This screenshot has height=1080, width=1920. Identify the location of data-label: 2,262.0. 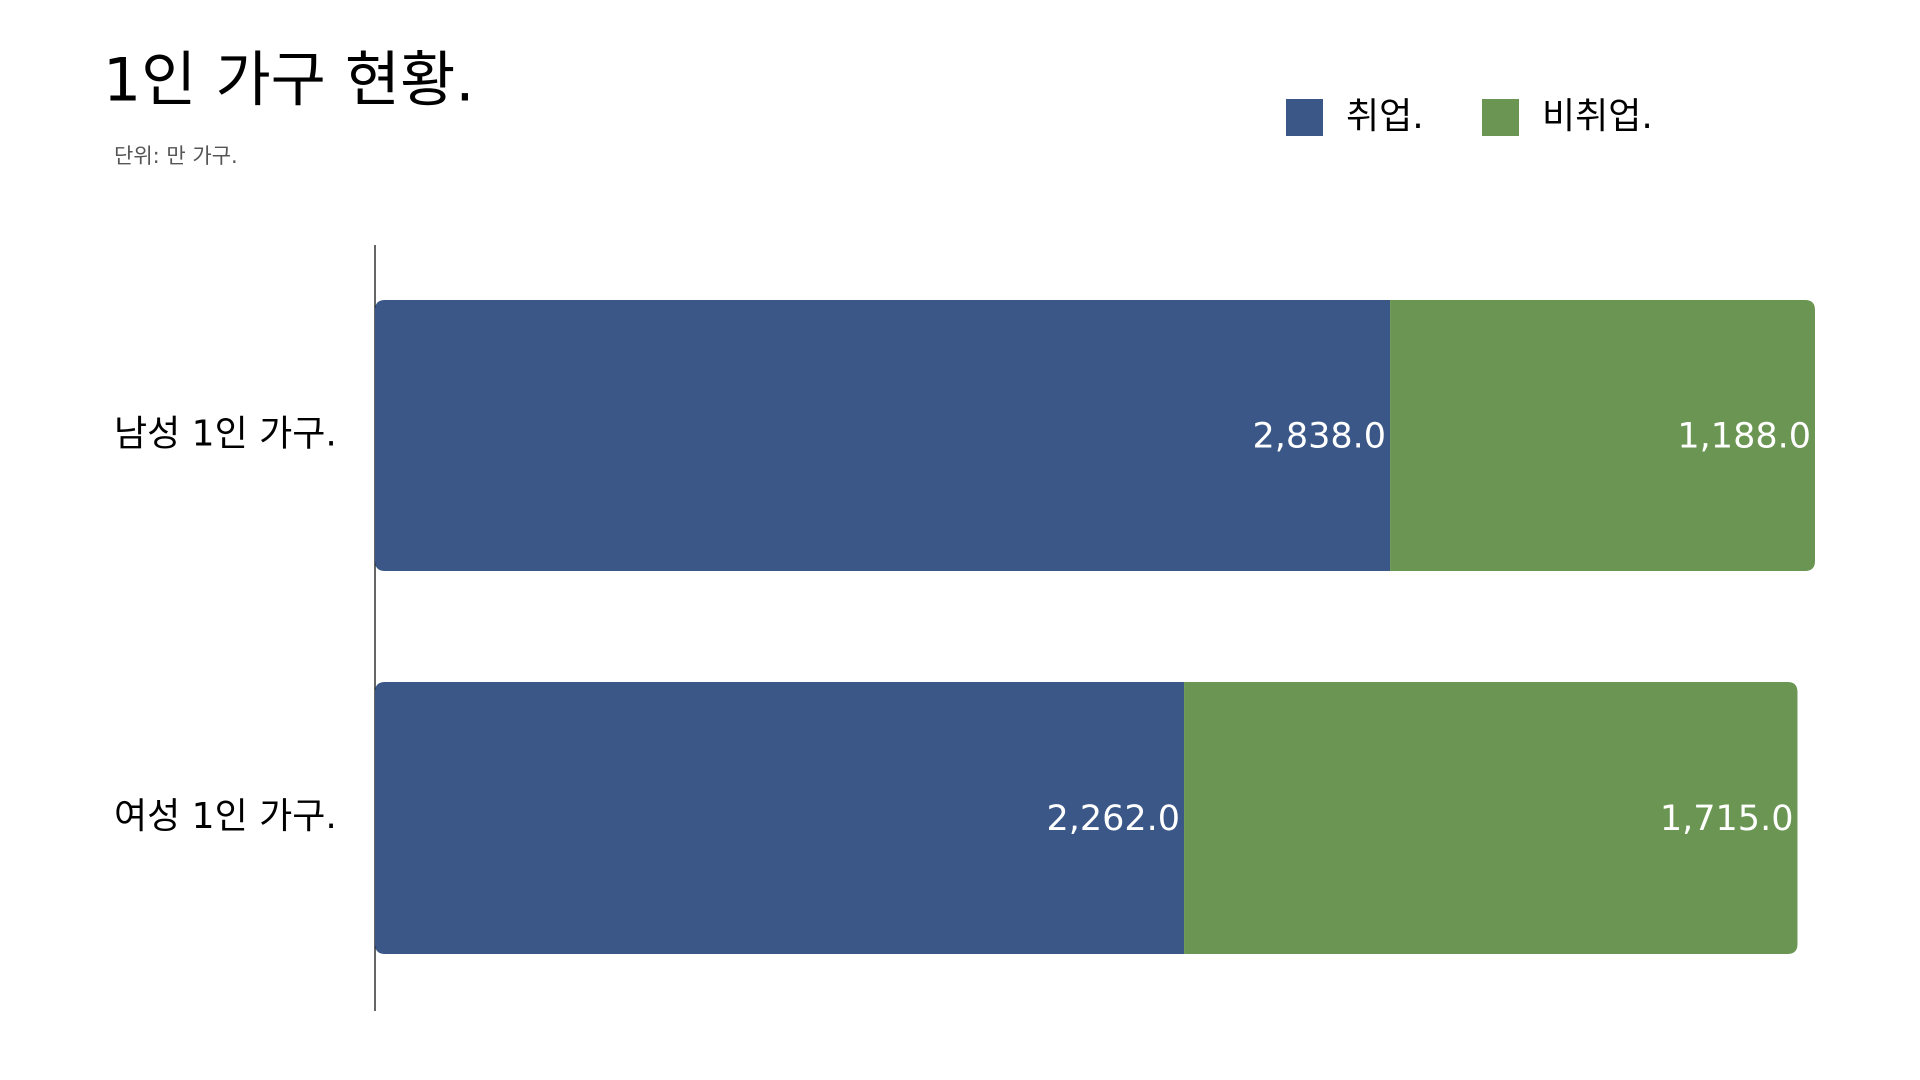
(1113, 819).